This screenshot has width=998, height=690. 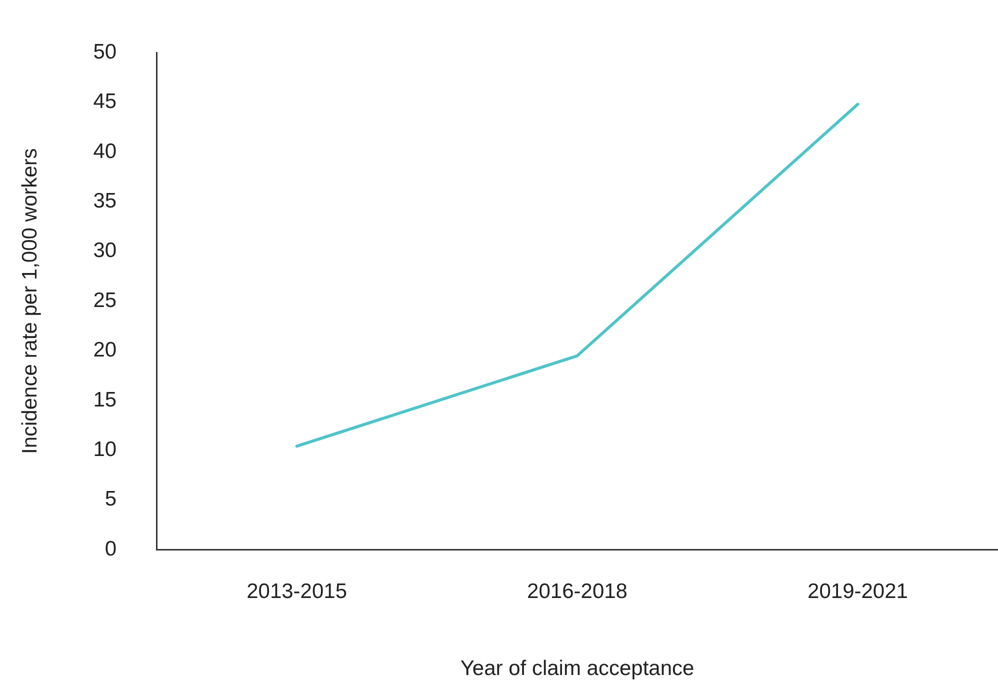 What do you see at coordinates (105, 102) in the screenshot?
I see `y-tick-label: 45` at bounding box center [105, 102].